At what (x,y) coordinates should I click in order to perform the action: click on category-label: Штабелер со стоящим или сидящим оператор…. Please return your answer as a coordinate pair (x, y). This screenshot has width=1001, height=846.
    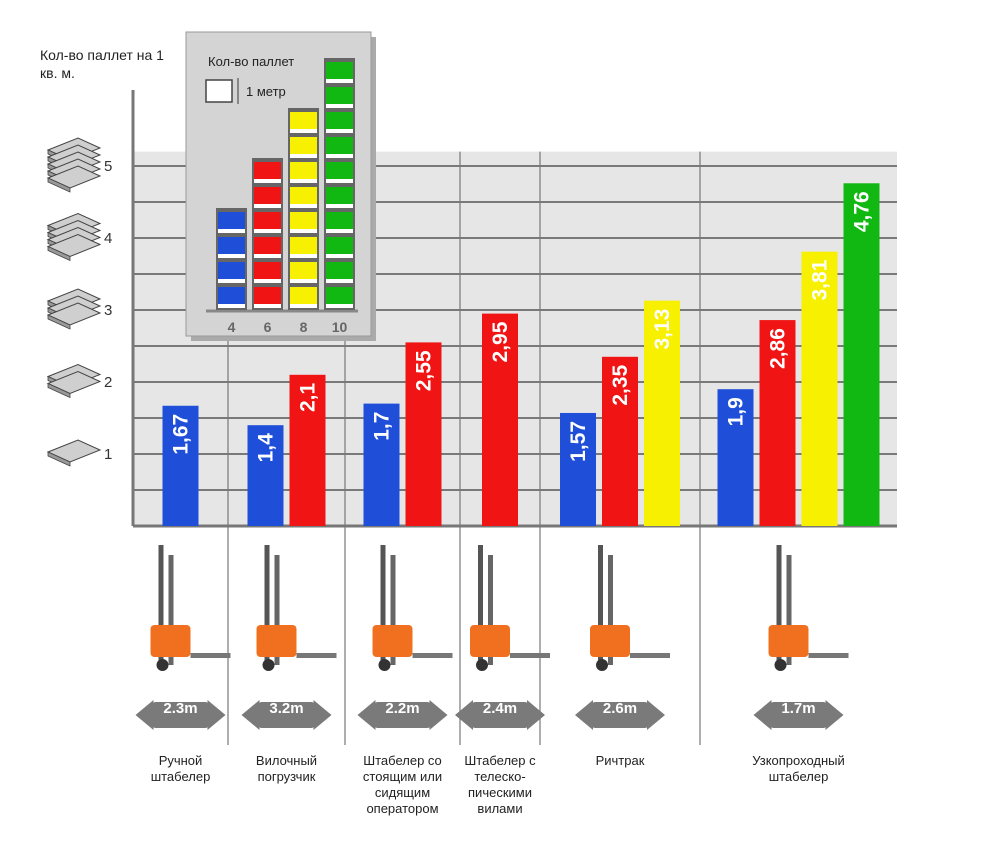
    Looking at the image, I should click on (402, 784).